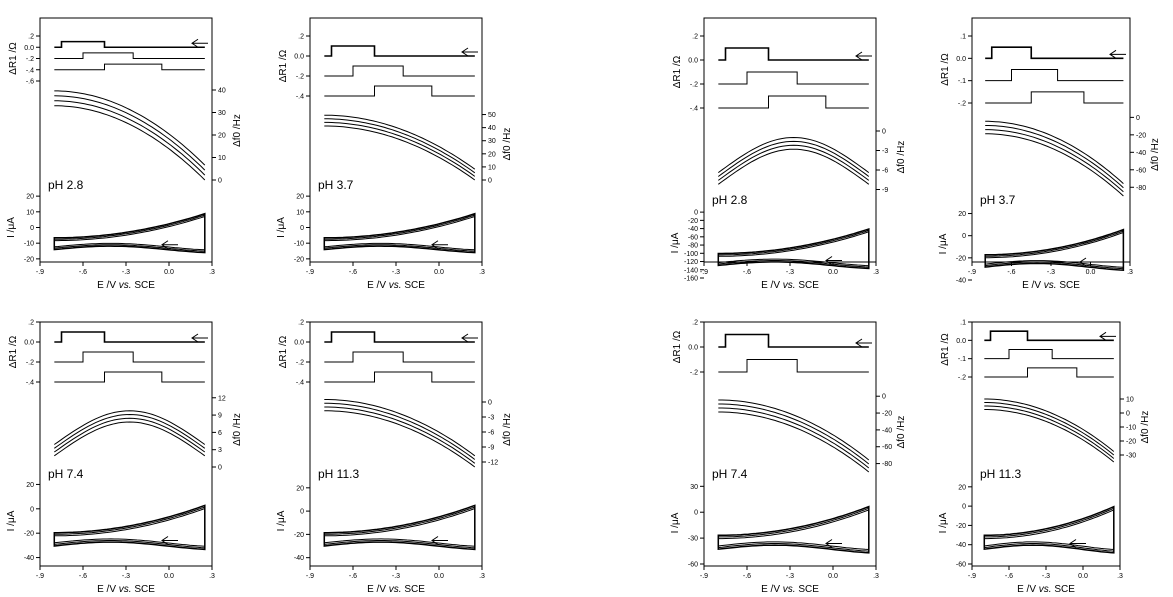 The image size is (1173, 597). I want to click on ph-label: pH 2.8, so click(66, 185).